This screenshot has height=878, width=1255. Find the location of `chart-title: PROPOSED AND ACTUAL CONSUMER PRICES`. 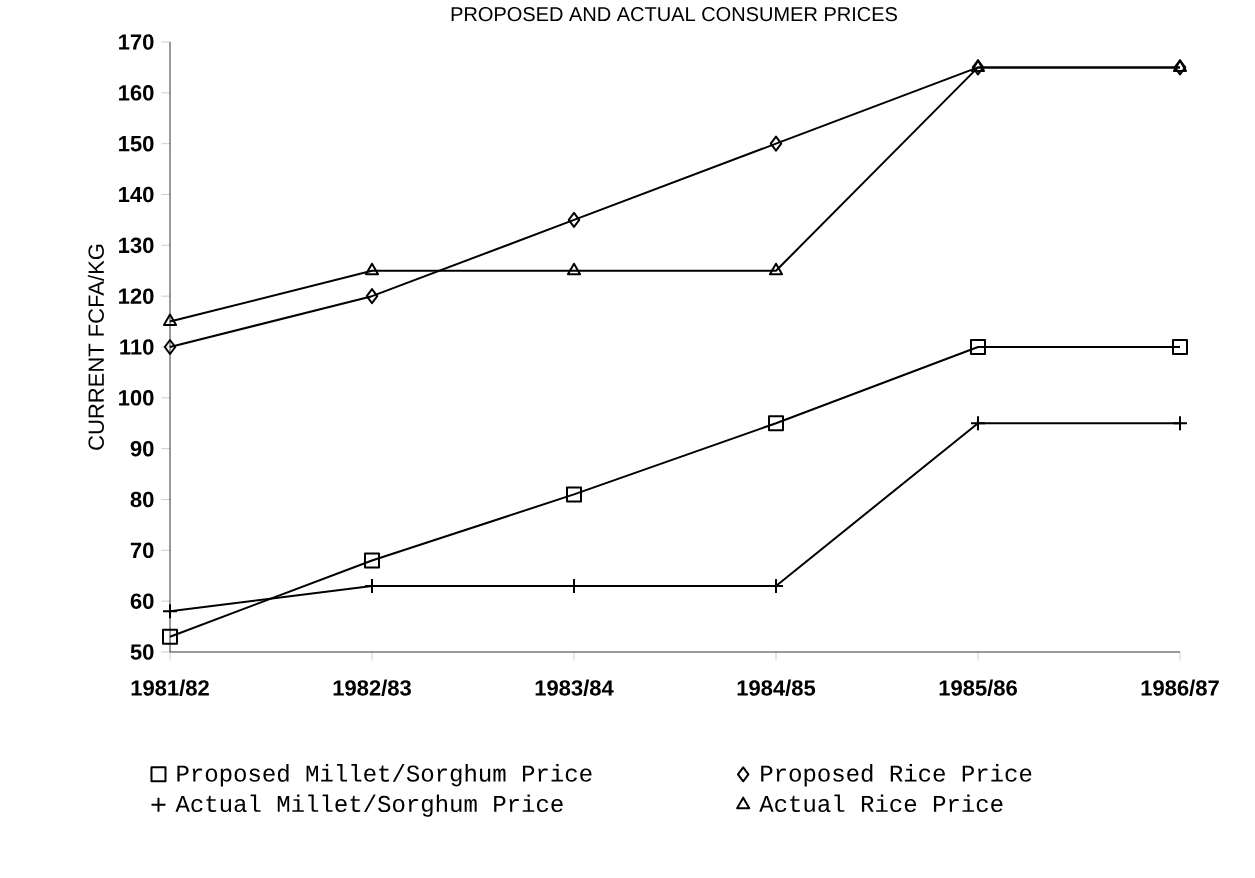

chart-title: PROPOSED AND ACTUAL CONSUMER PRICES is located at coordinates (674, 14).